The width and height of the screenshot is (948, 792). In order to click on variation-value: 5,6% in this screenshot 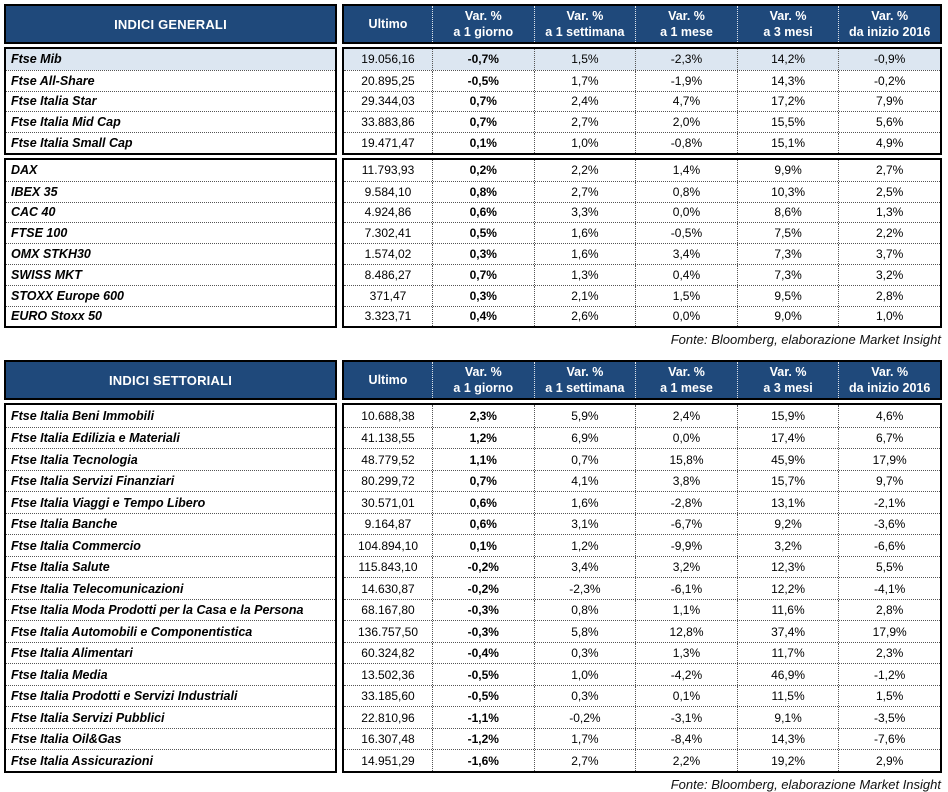, I will do `click(889, 122)`.